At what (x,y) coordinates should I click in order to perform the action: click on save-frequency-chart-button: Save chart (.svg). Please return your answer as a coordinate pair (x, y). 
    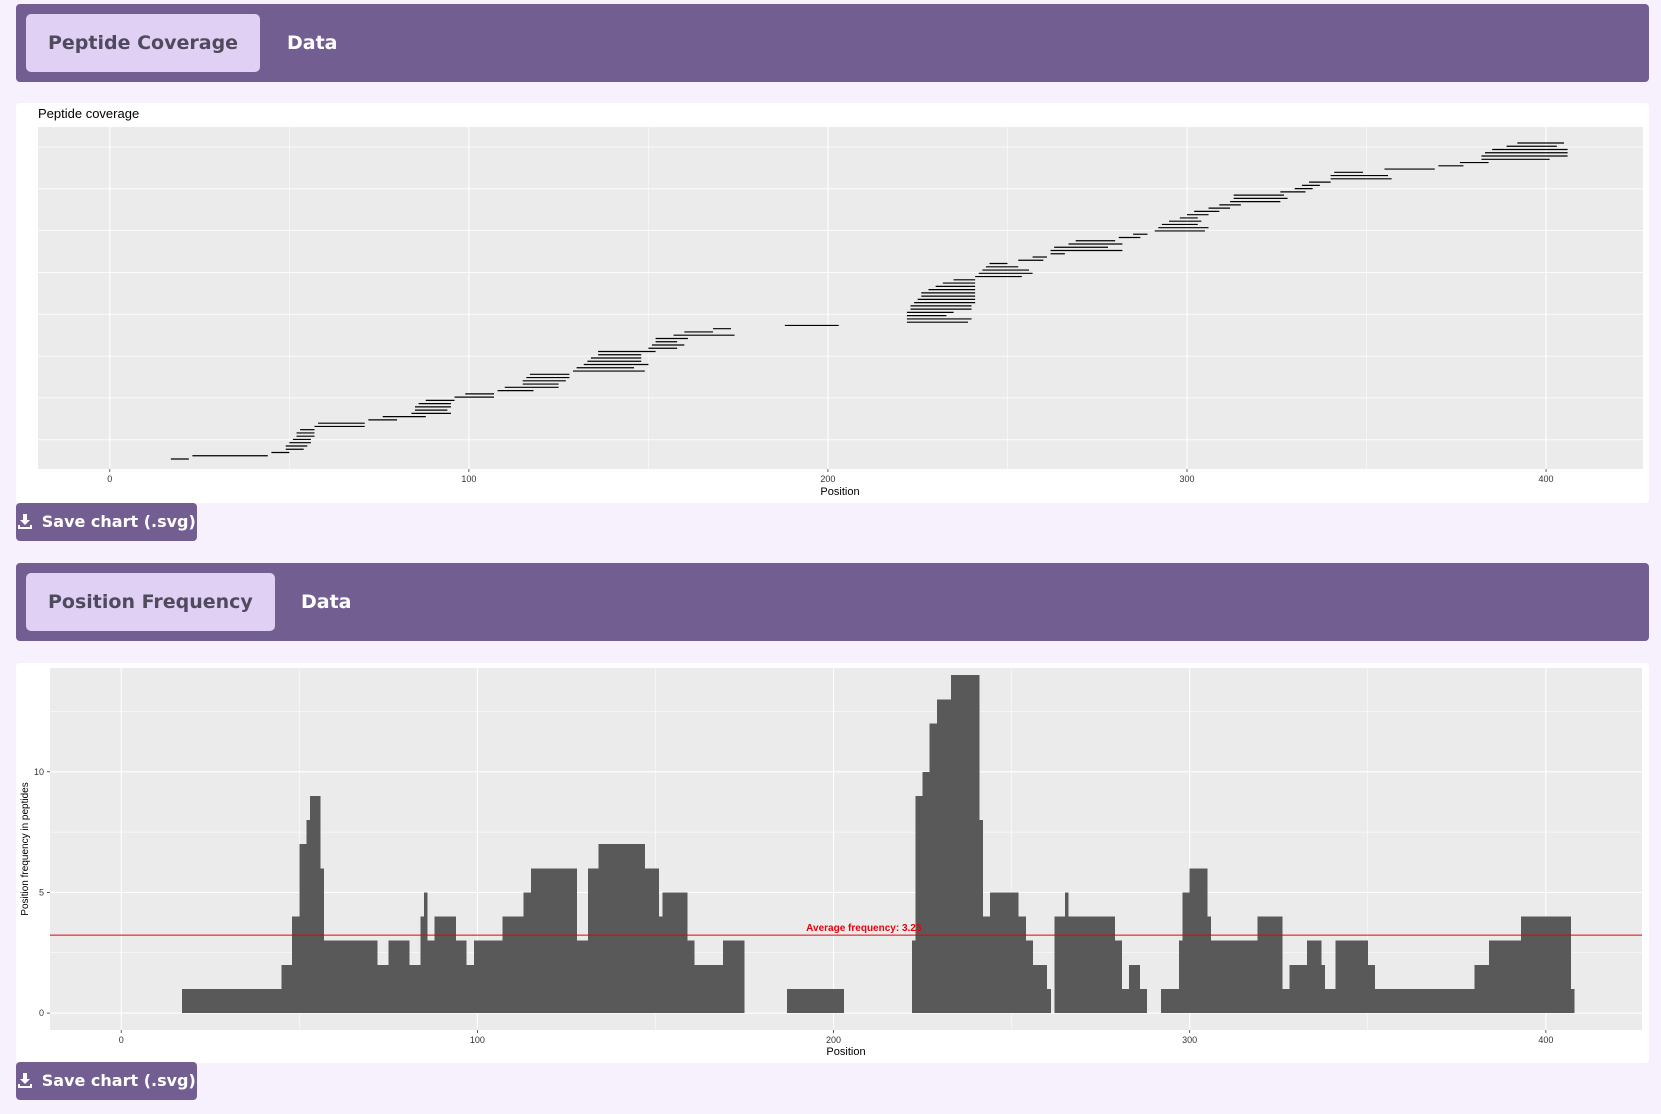
    Looking at the image, I should click on (106, 1081).